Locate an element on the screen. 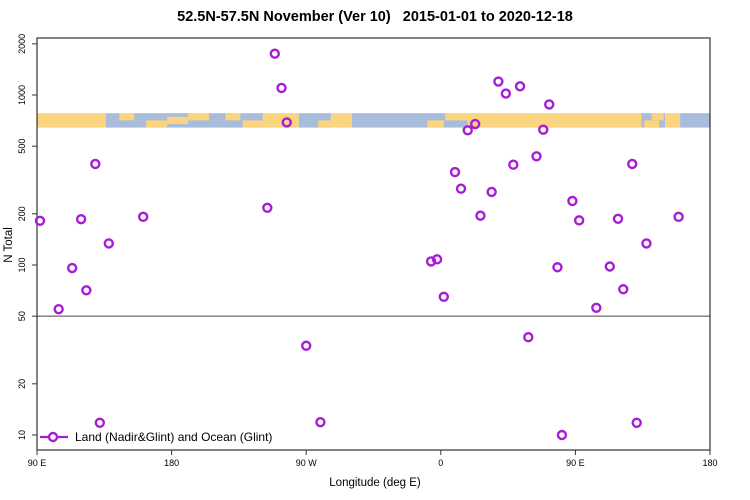 This screenshot has width=750, height=500. y-tick-label: 20 is located at coordinates (22, 384).